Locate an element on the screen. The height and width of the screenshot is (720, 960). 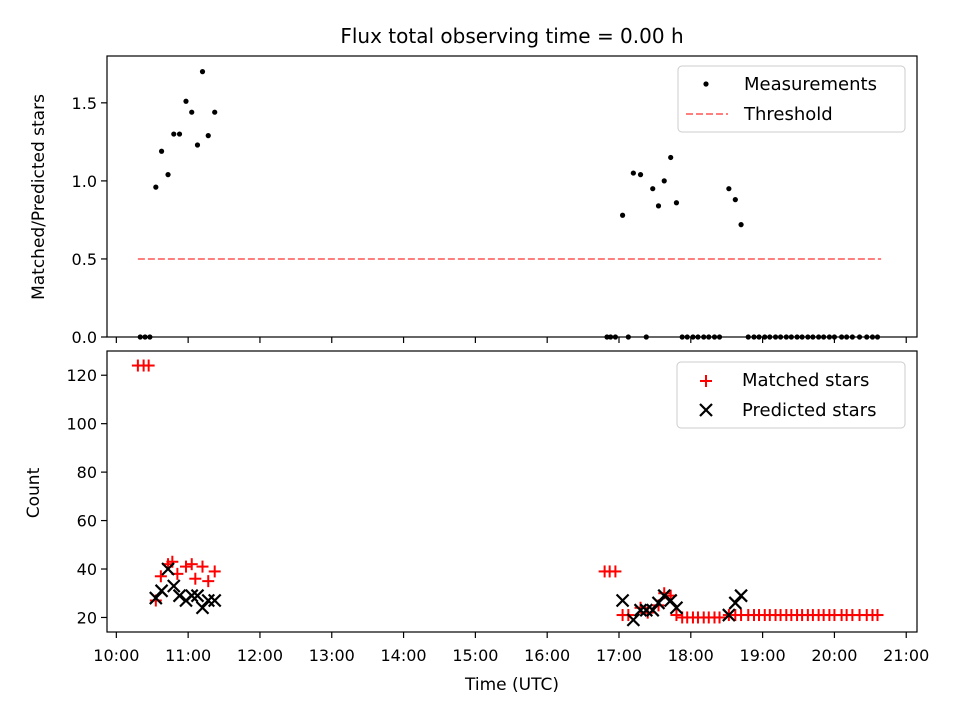
bottom-legend: Matched stars Predicted stars is located at coordinates (791, 395).